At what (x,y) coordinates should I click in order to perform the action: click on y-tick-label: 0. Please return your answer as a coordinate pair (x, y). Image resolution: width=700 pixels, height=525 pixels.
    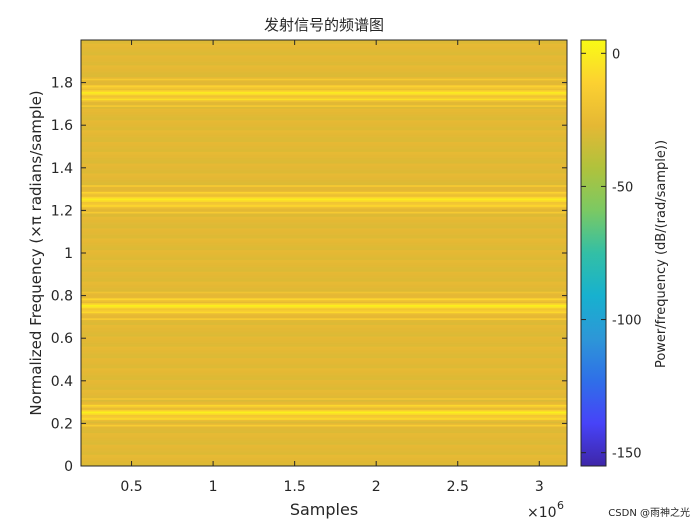
    Looking at the image, I should click on (68, 467).